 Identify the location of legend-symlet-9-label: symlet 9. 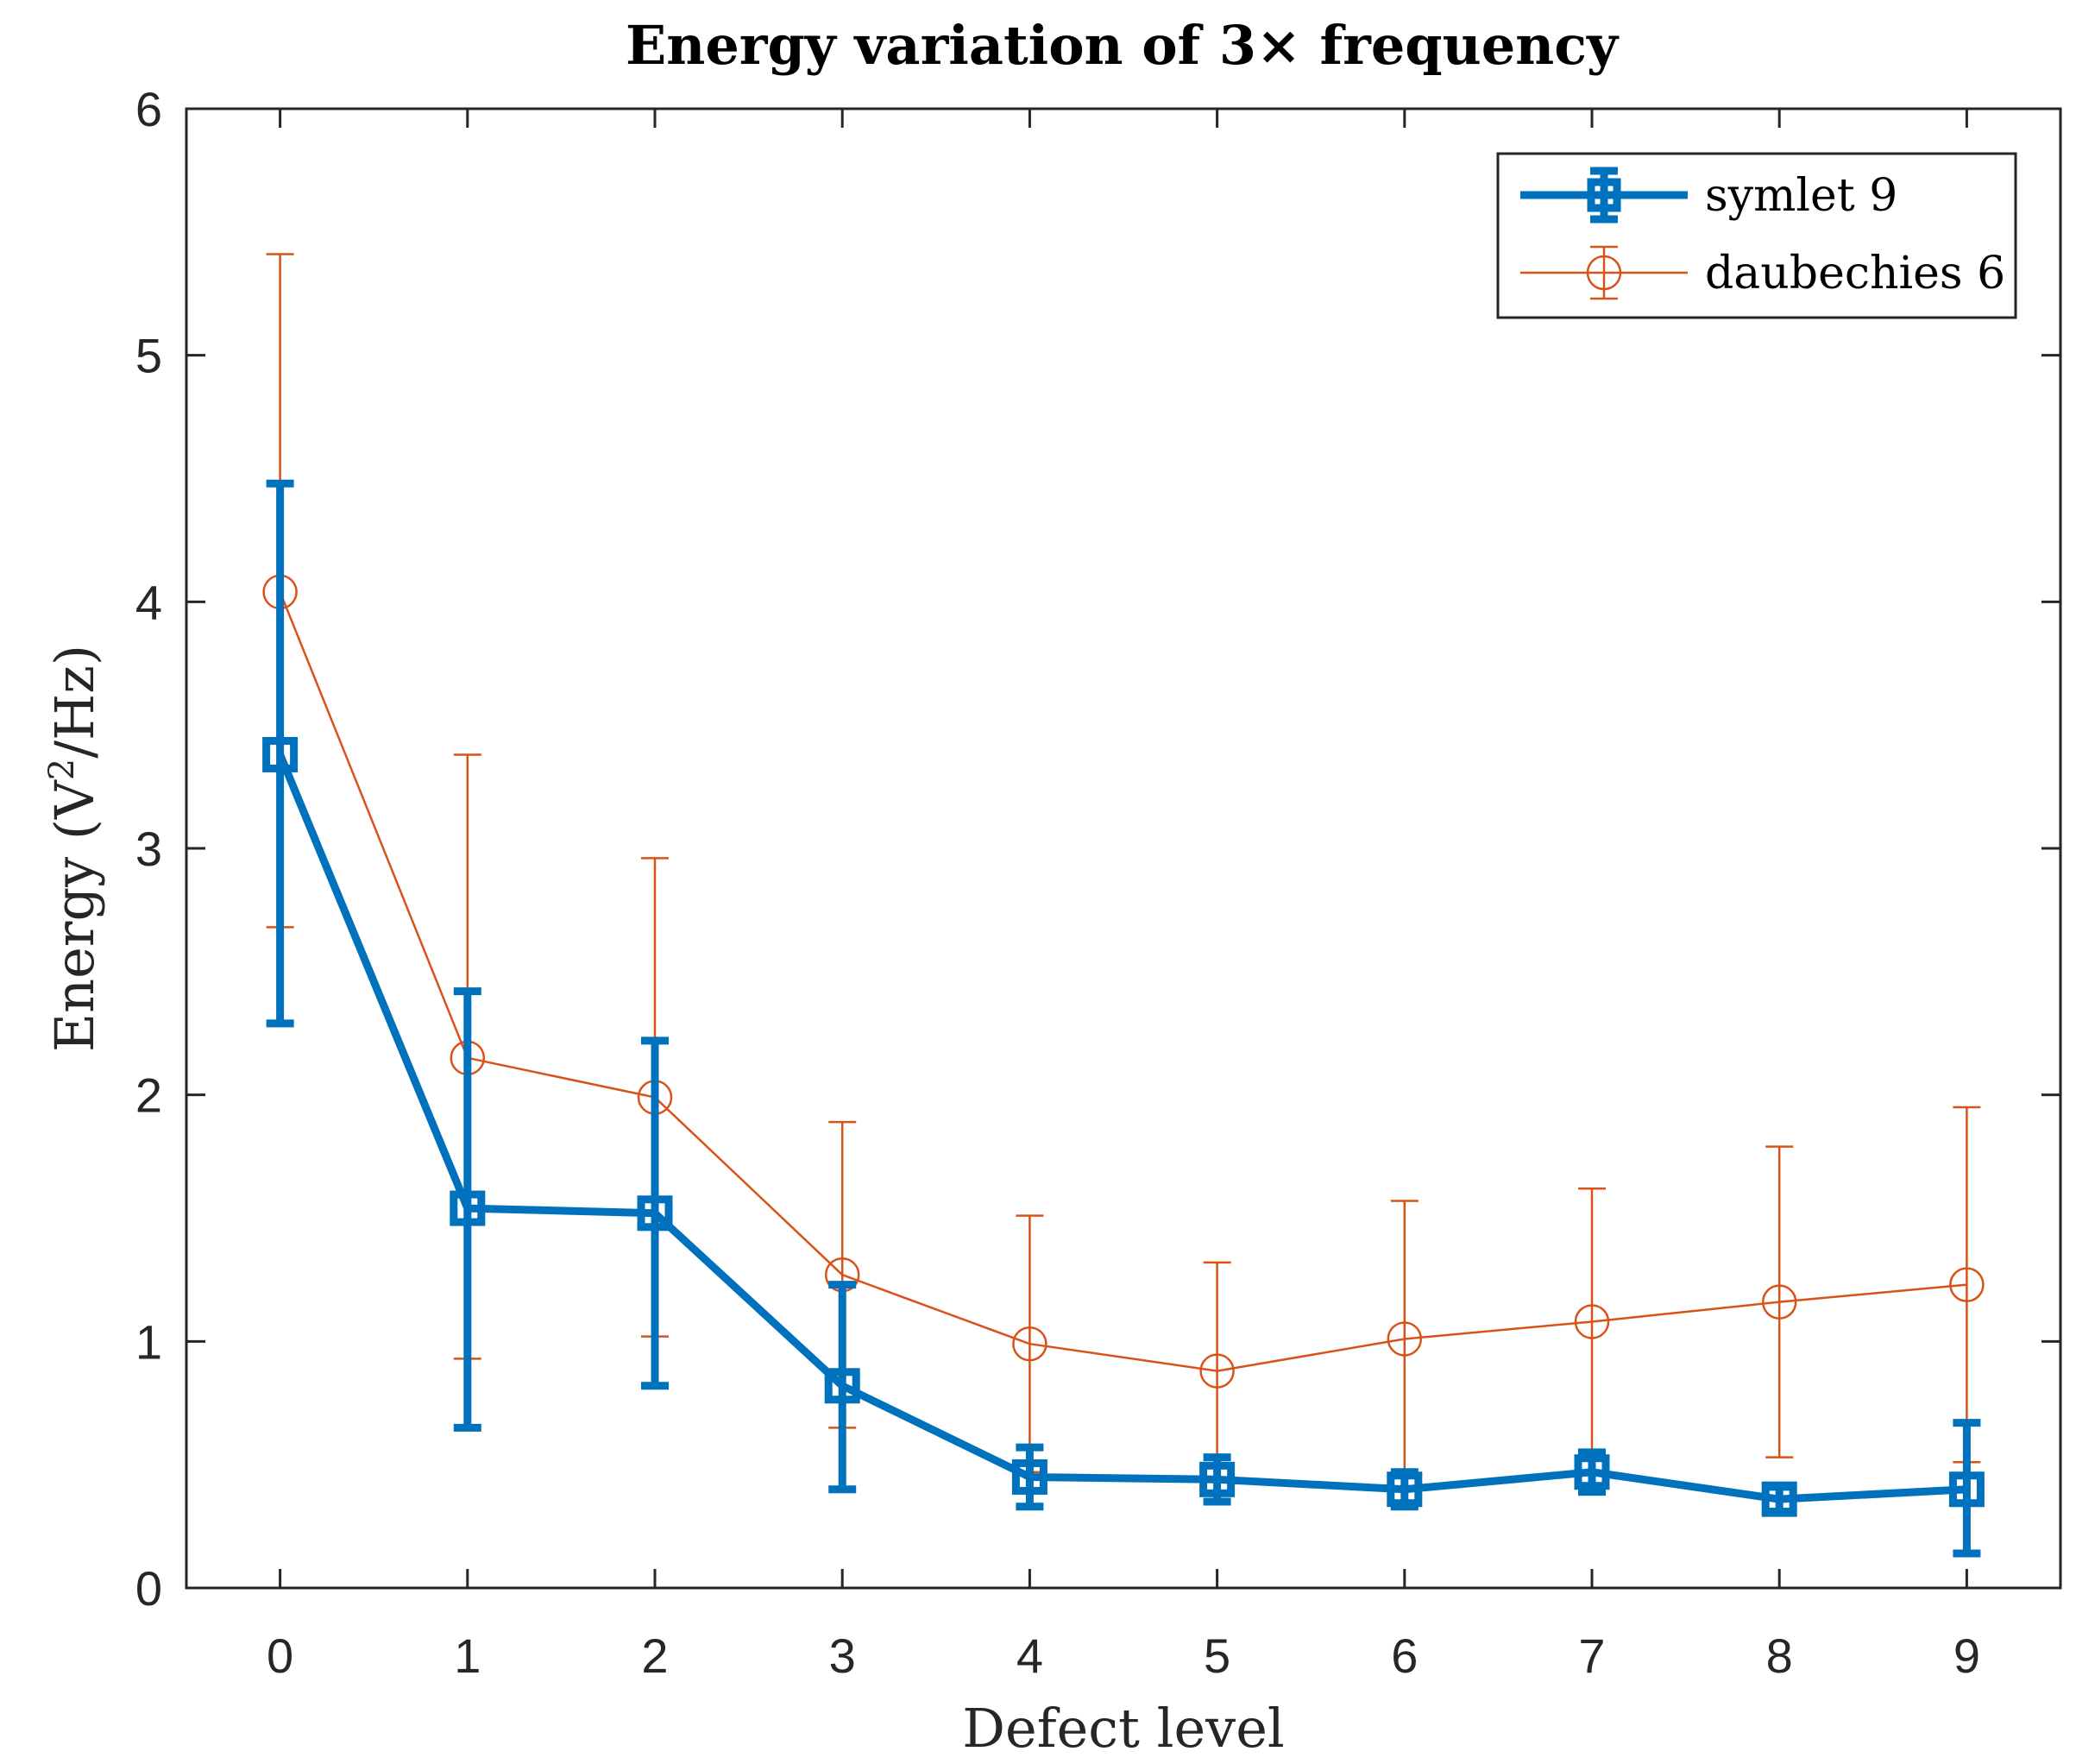
(1801, 196).